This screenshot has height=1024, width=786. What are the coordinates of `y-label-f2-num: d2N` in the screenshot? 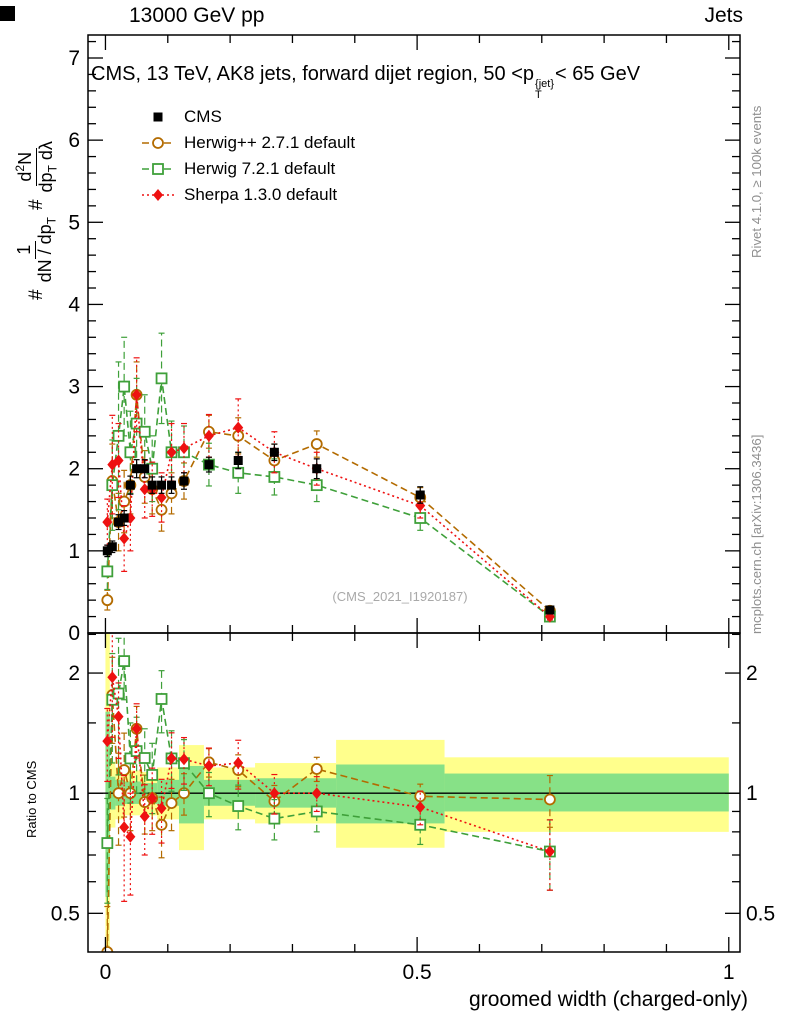 It's located at (25, 166).